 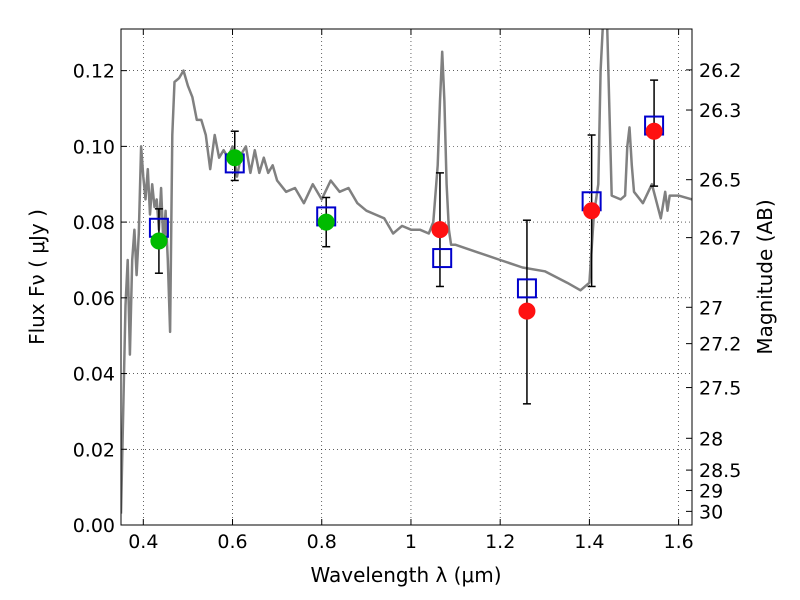 What do you see at coordinates (720, 181) in the screenshot?
I see `mag-tick-label: 26.5` at bounding box center [720, 181].